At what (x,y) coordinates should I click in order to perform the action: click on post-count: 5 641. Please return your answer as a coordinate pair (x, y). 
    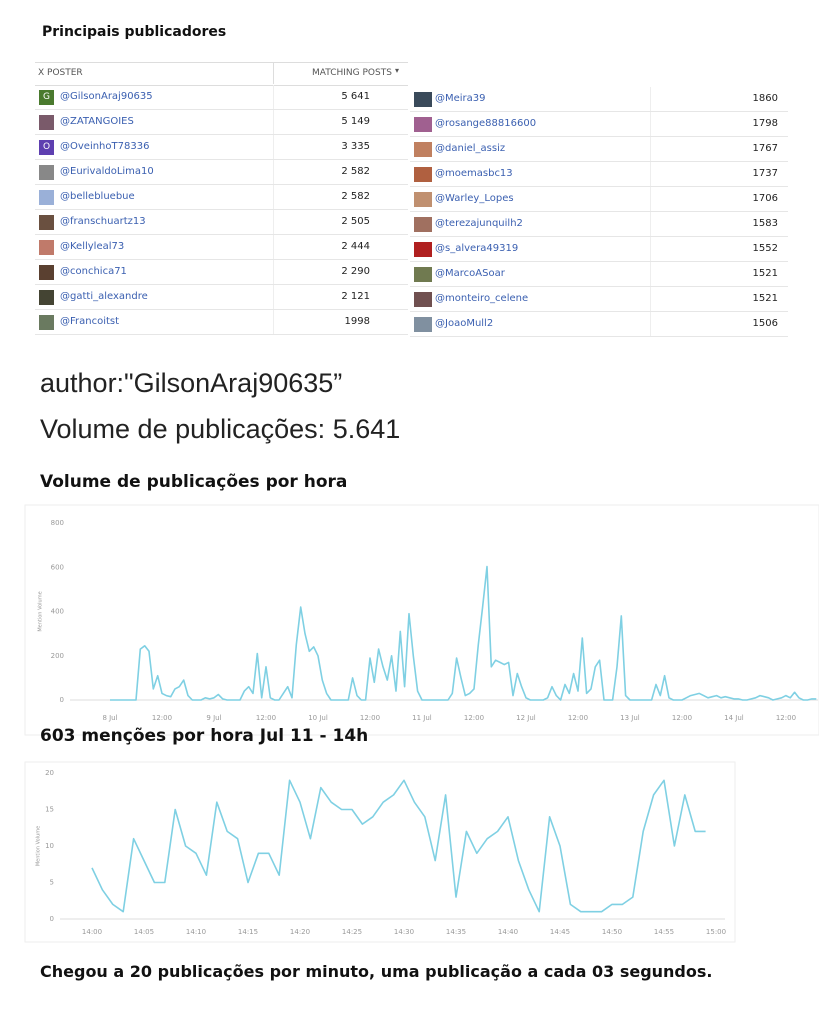
    Looking at the image, I should click on (355, 96).